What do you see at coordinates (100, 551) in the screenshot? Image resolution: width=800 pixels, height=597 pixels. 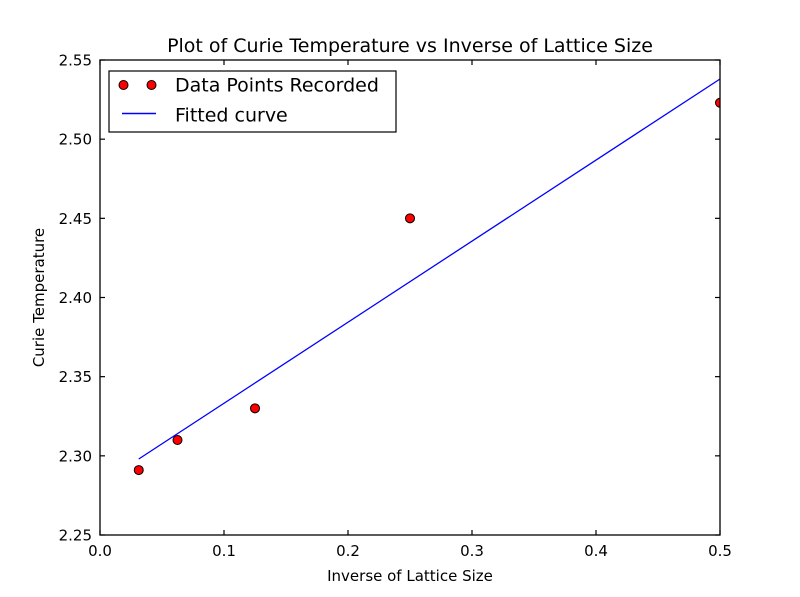 I see `x-tick-label: 0.0` at bounding box center [100, 551].